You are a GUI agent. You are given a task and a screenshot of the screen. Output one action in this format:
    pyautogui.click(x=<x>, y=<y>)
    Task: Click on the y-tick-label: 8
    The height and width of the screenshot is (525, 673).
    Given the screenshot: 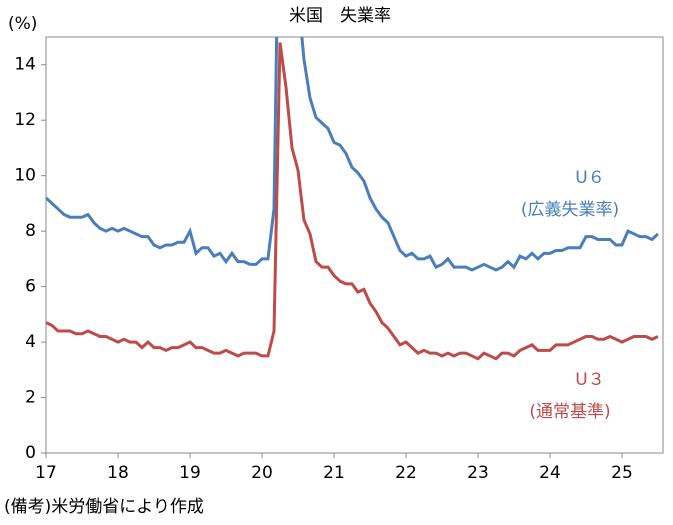 What is the action you would take?
    pyautogui.click(x=30, y=231)
    